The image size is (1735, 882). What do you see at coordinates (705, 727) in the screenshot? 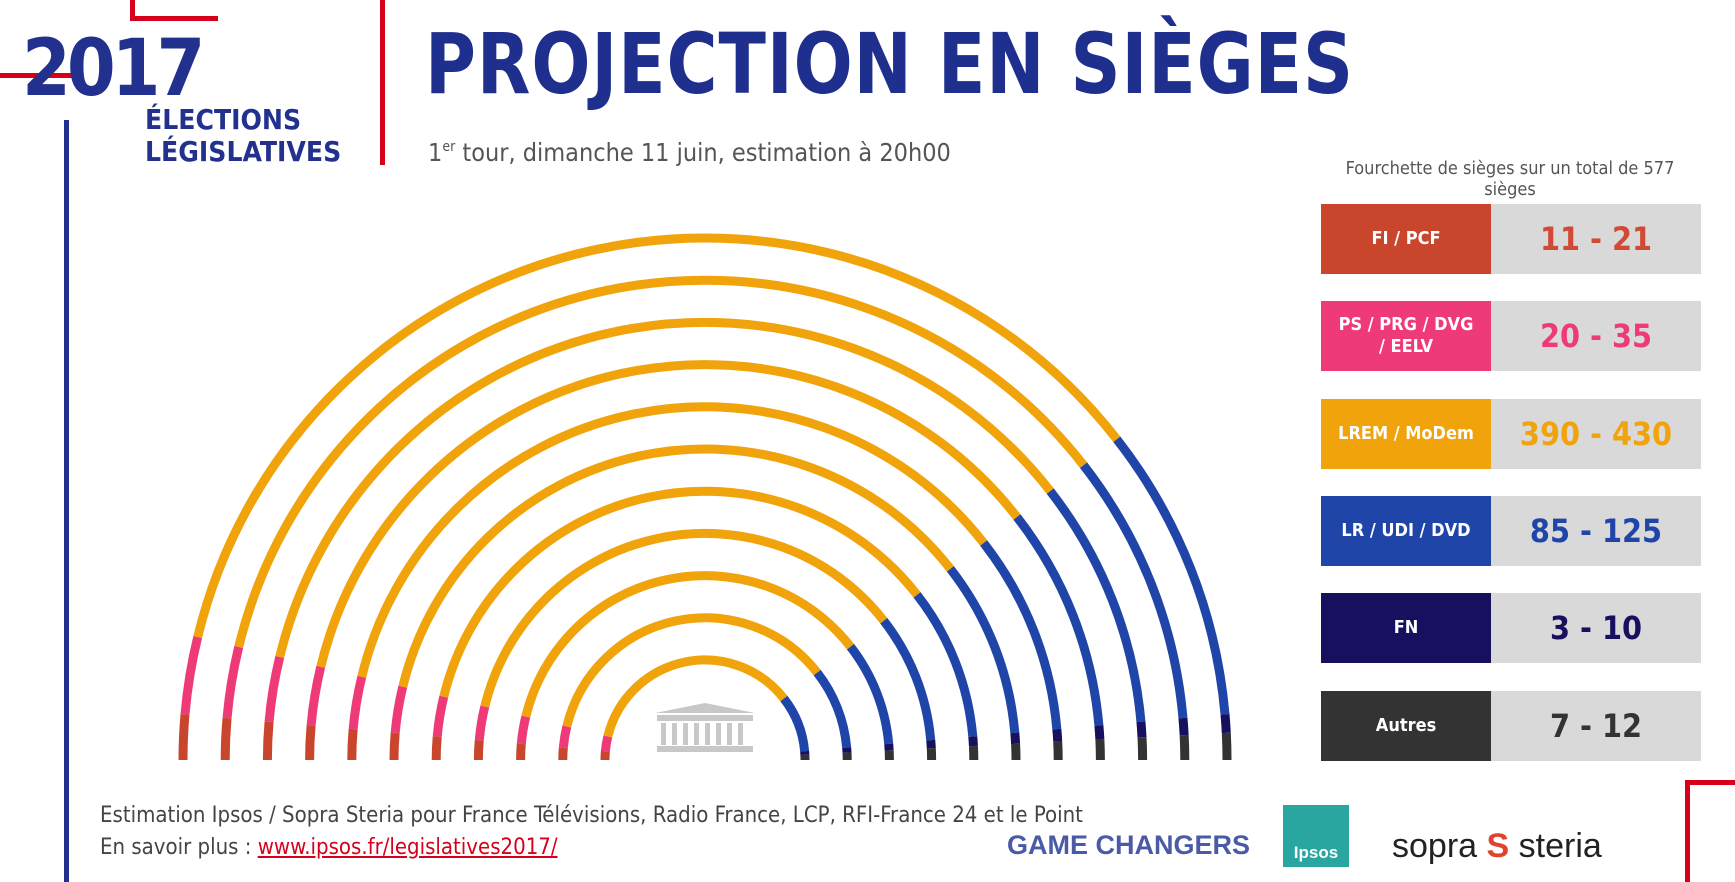
I see `assembly-building-icon` at bounding box center [705, 727].